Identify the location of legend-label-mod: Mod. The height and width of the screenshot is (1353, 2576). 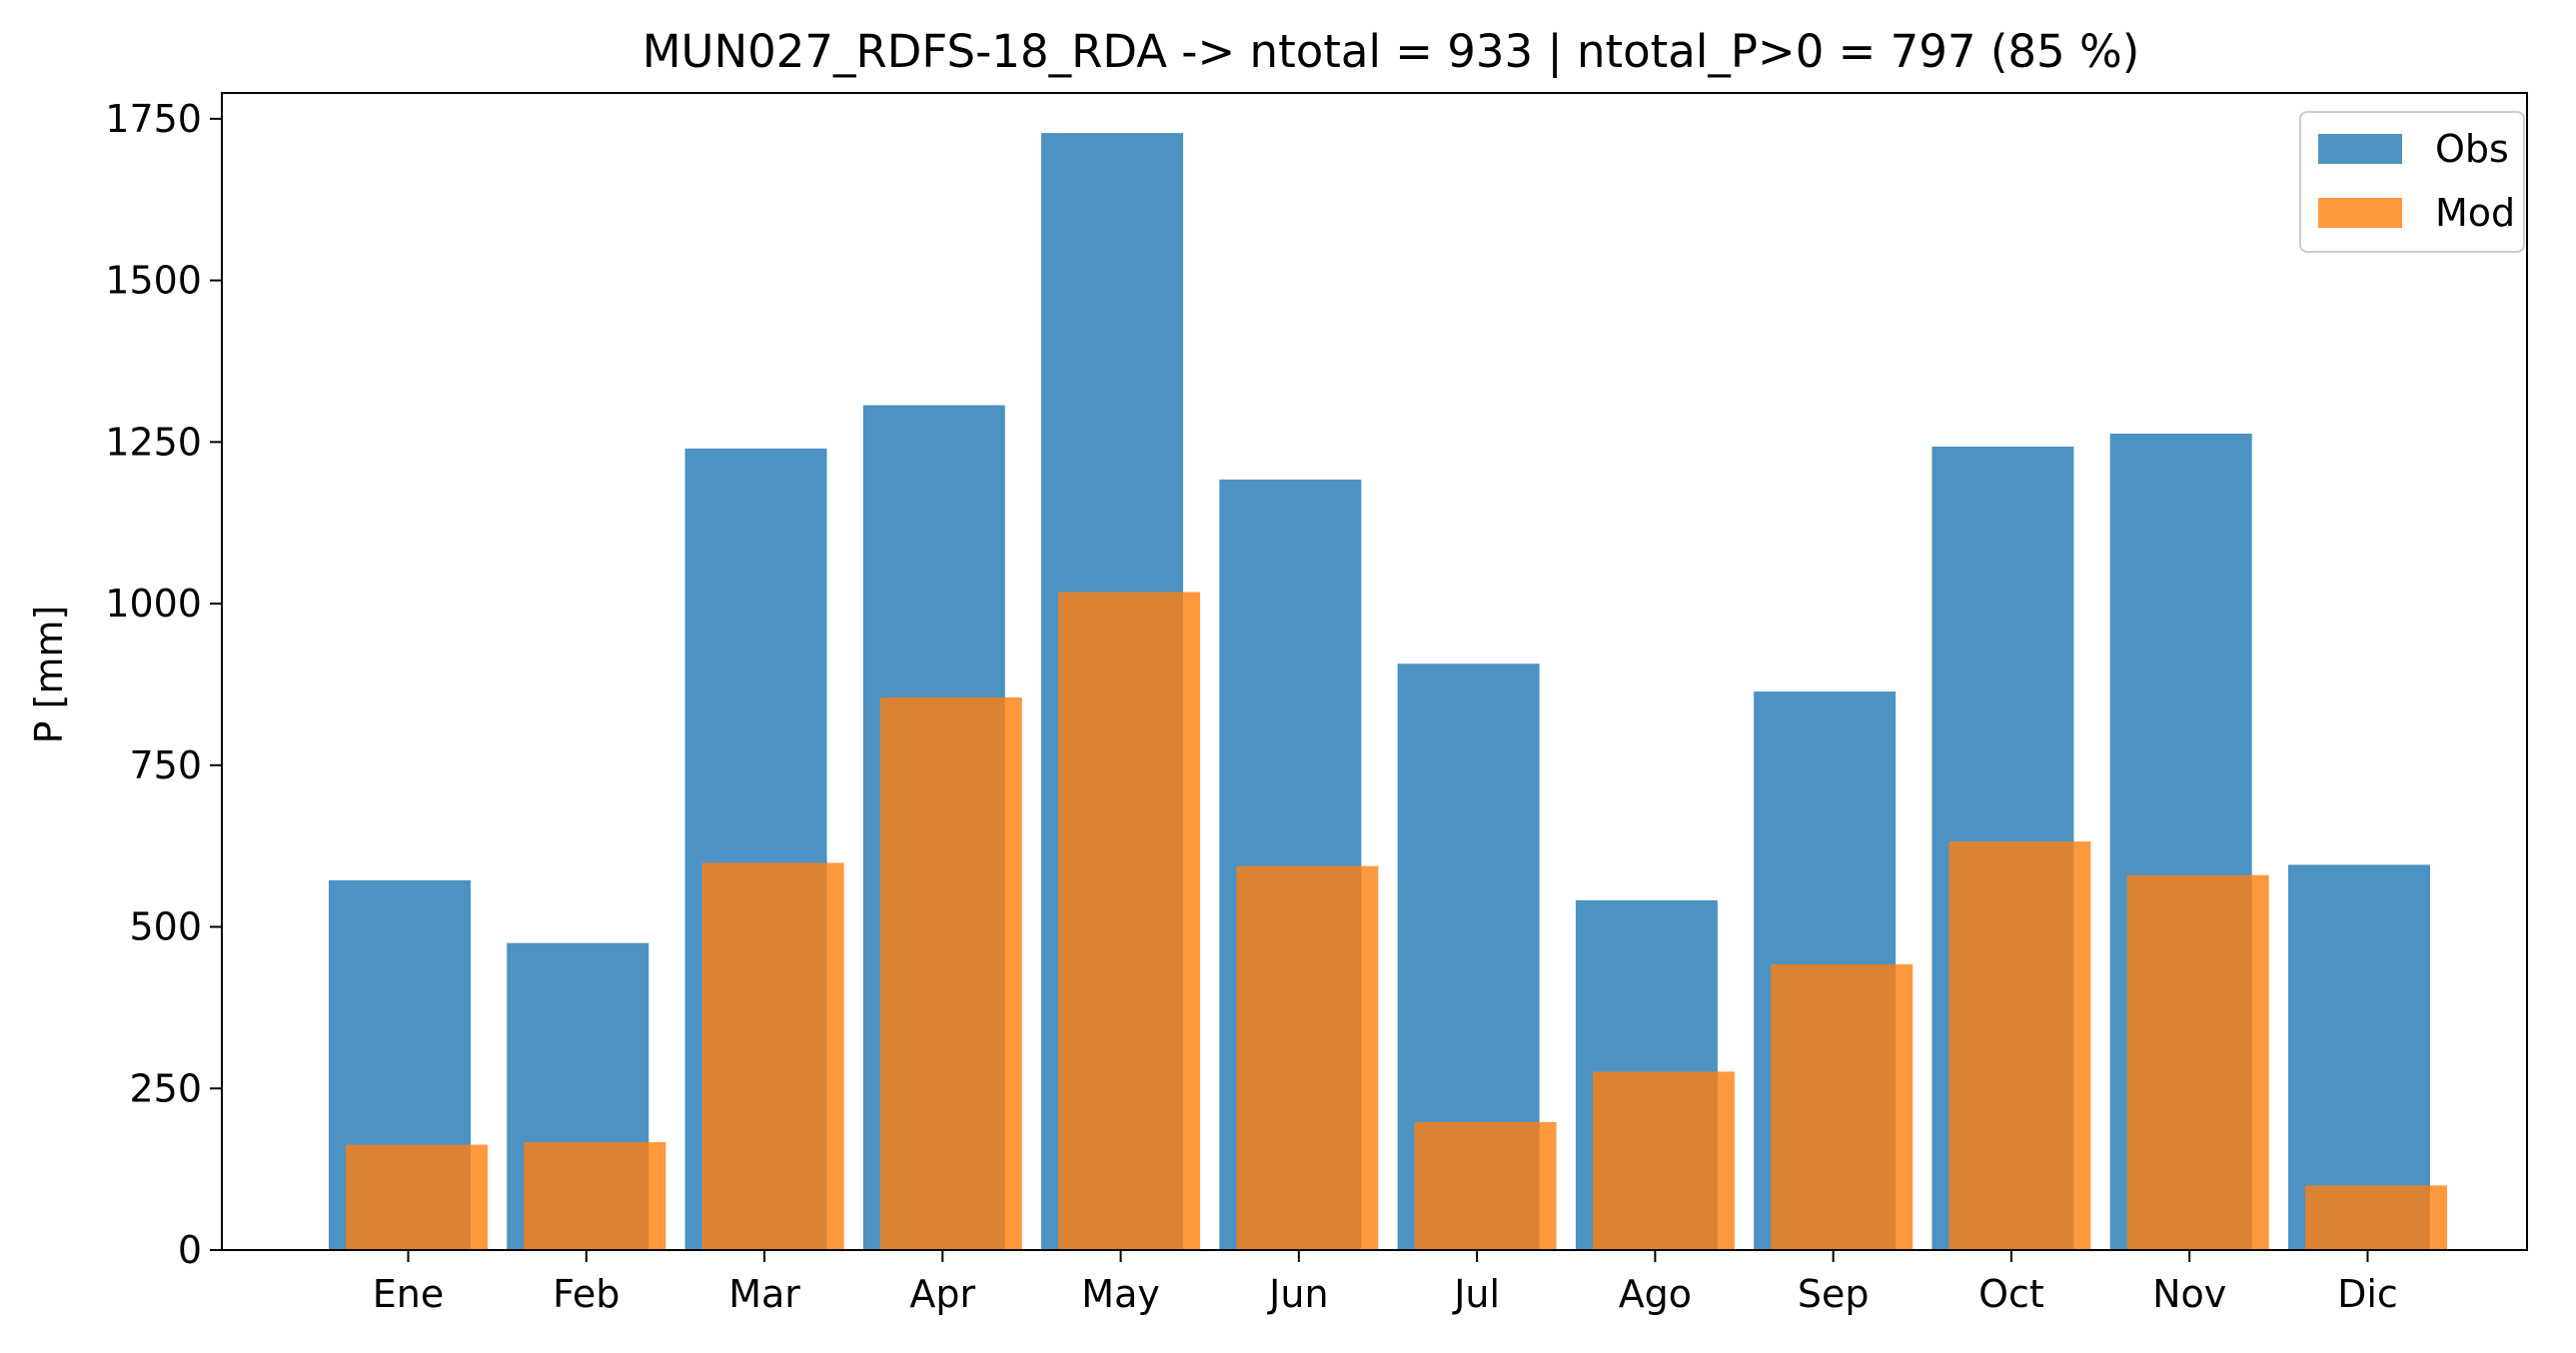
(2475, 213).